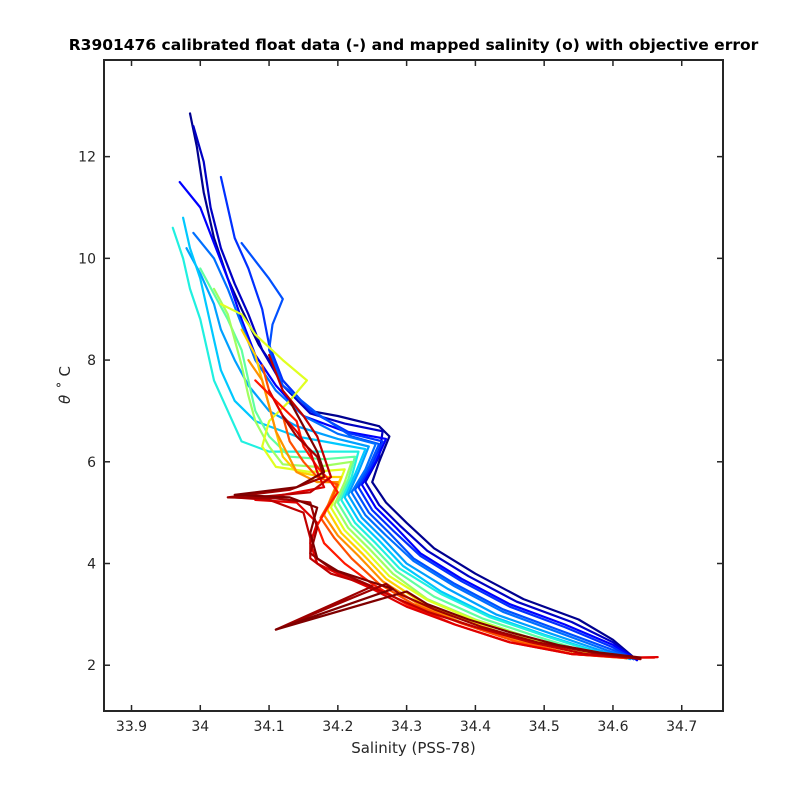  What do you see at coordinates (87, 259) in the screenshot?
I see `y-tick-label: 10` at bounding box center [87, 259].